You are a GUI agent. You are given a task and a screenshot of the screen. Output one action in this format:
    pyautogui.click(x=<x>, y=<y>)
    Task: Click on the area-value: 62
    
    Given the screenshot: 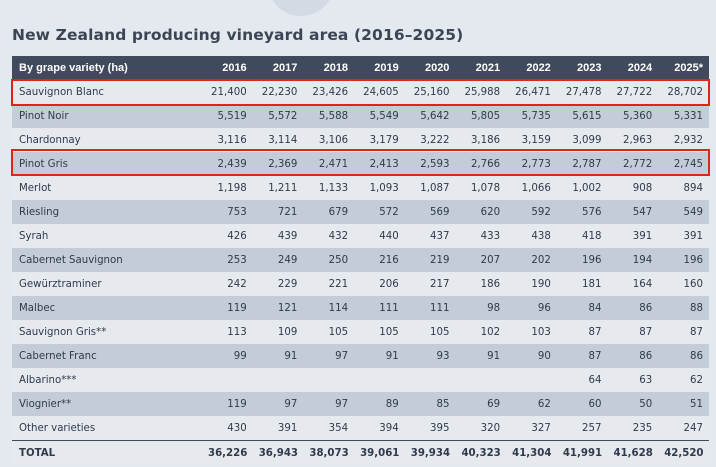 What is the action you would take?
    pyautogui.click(x=531, y=404)
    